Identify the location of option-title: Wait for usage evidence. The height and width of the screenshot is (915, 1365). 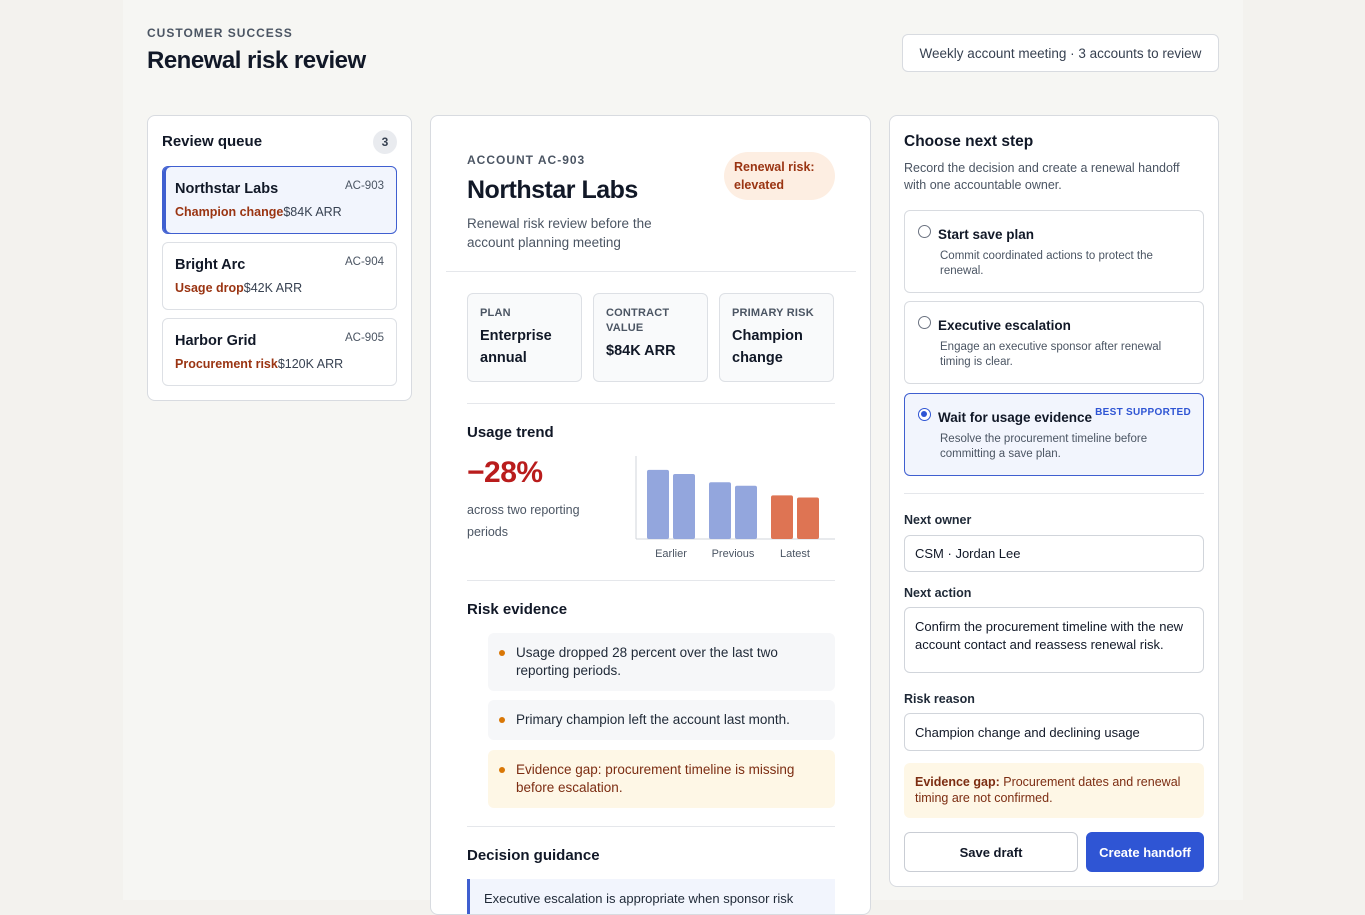
(1015, 417).